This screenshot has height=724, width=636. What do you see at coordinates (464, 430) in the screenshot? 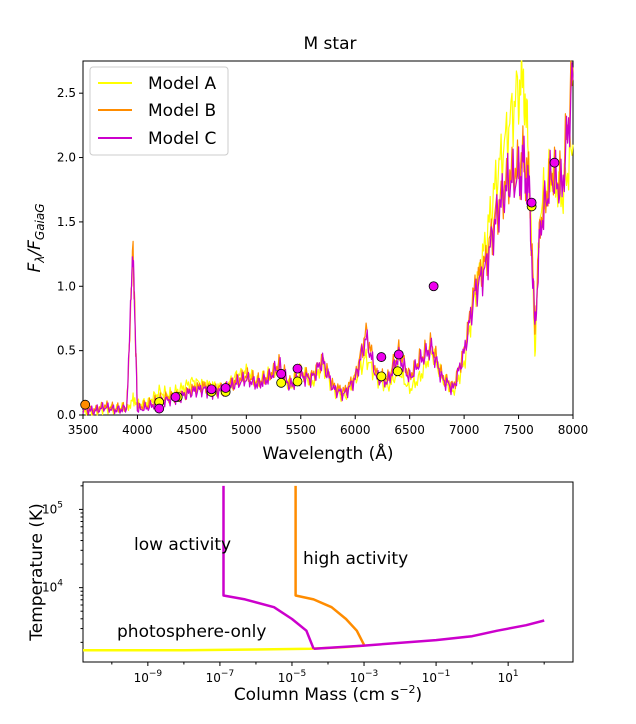
I see `x-tick-label: 7000` at bounding box center [464, 430].